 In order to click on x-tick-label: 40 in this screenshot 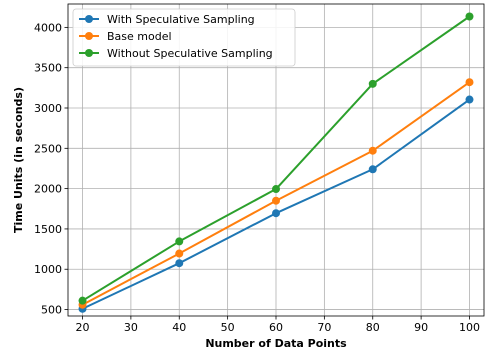, I will do `click(179, 327)`.